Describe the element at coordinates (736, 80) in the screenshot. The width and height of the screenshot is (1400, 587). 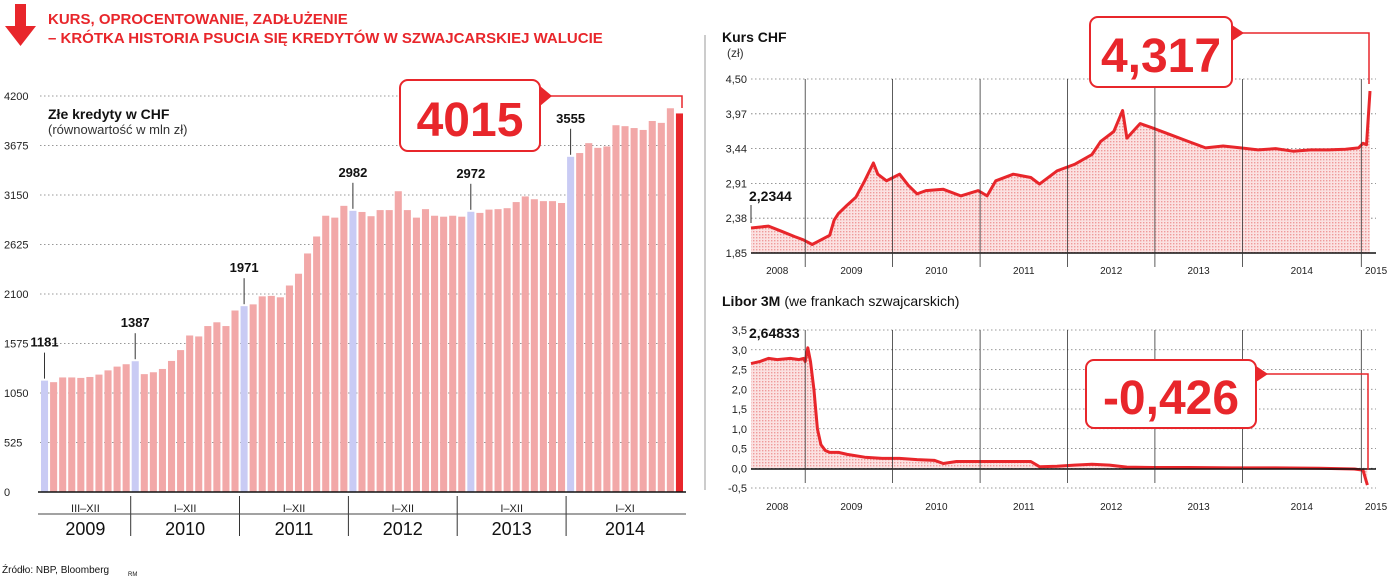
I see `chf-y-tick-label: 4,50` at that location.